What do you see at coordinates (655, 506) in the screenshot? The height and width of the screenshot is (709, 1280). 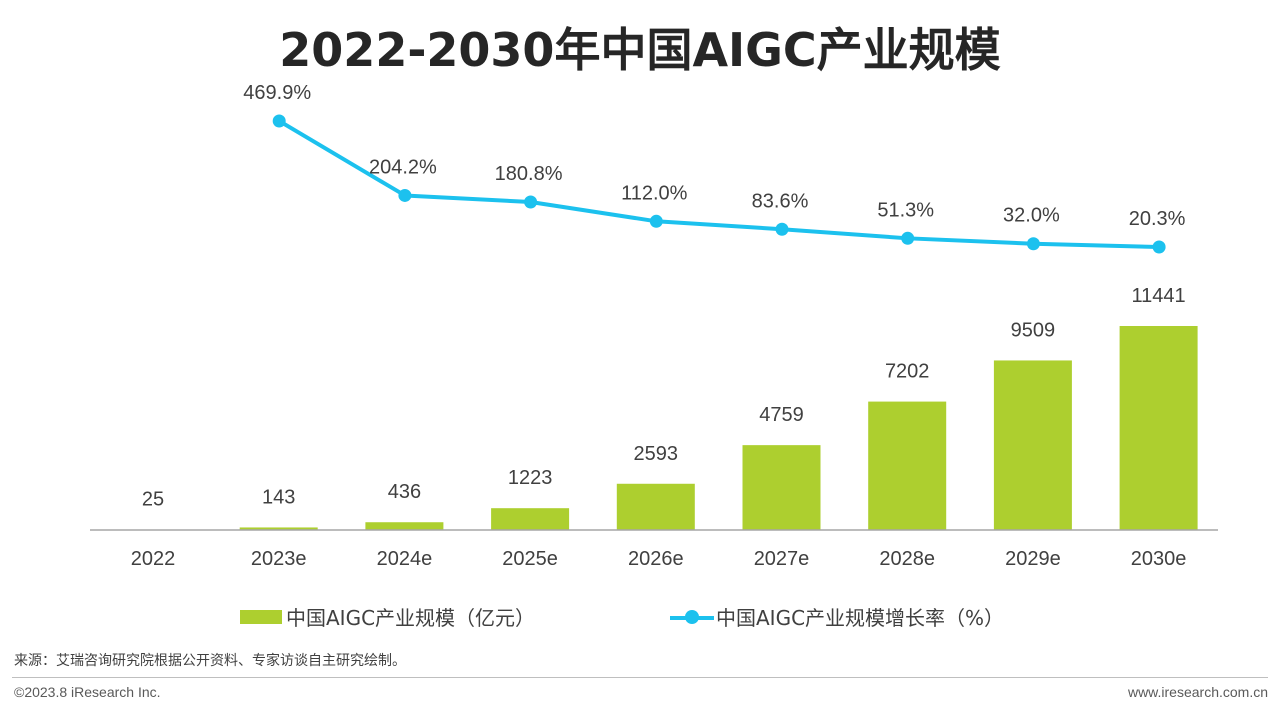 I see `bar-2026e` at bounding box center [655, 506].